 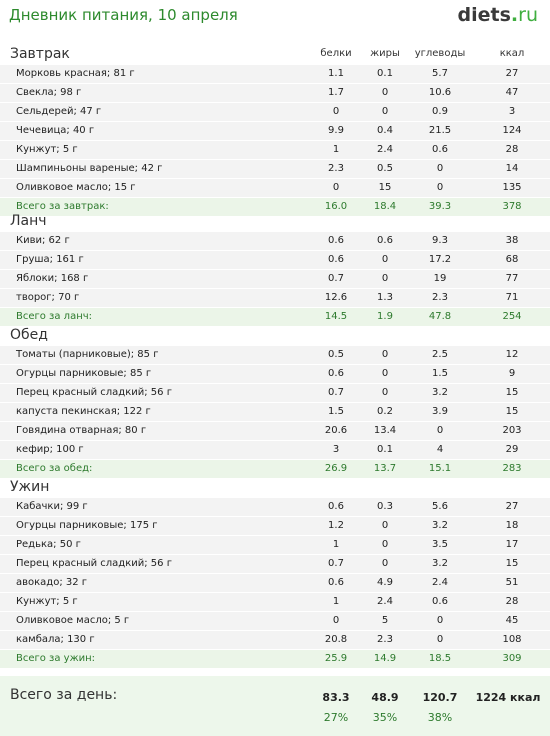 What do you see at coordinates (275, 93) in the screenshot?
I see `food-row: Свекла; 98 г 1.7 0 10.6 47` at bounding box center [275, 93].